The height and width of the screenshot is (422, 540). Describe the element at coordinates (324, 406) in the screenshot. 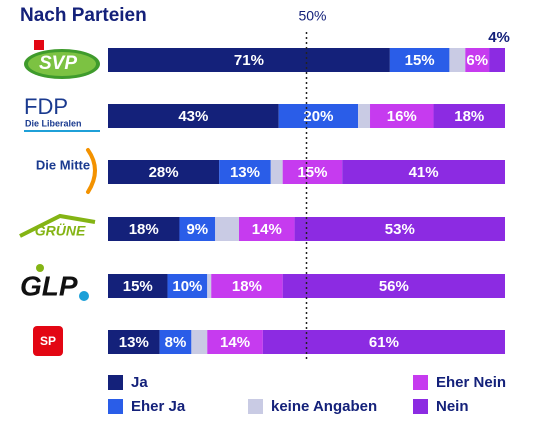

I see `legend-label: keine Angaben` at that location.